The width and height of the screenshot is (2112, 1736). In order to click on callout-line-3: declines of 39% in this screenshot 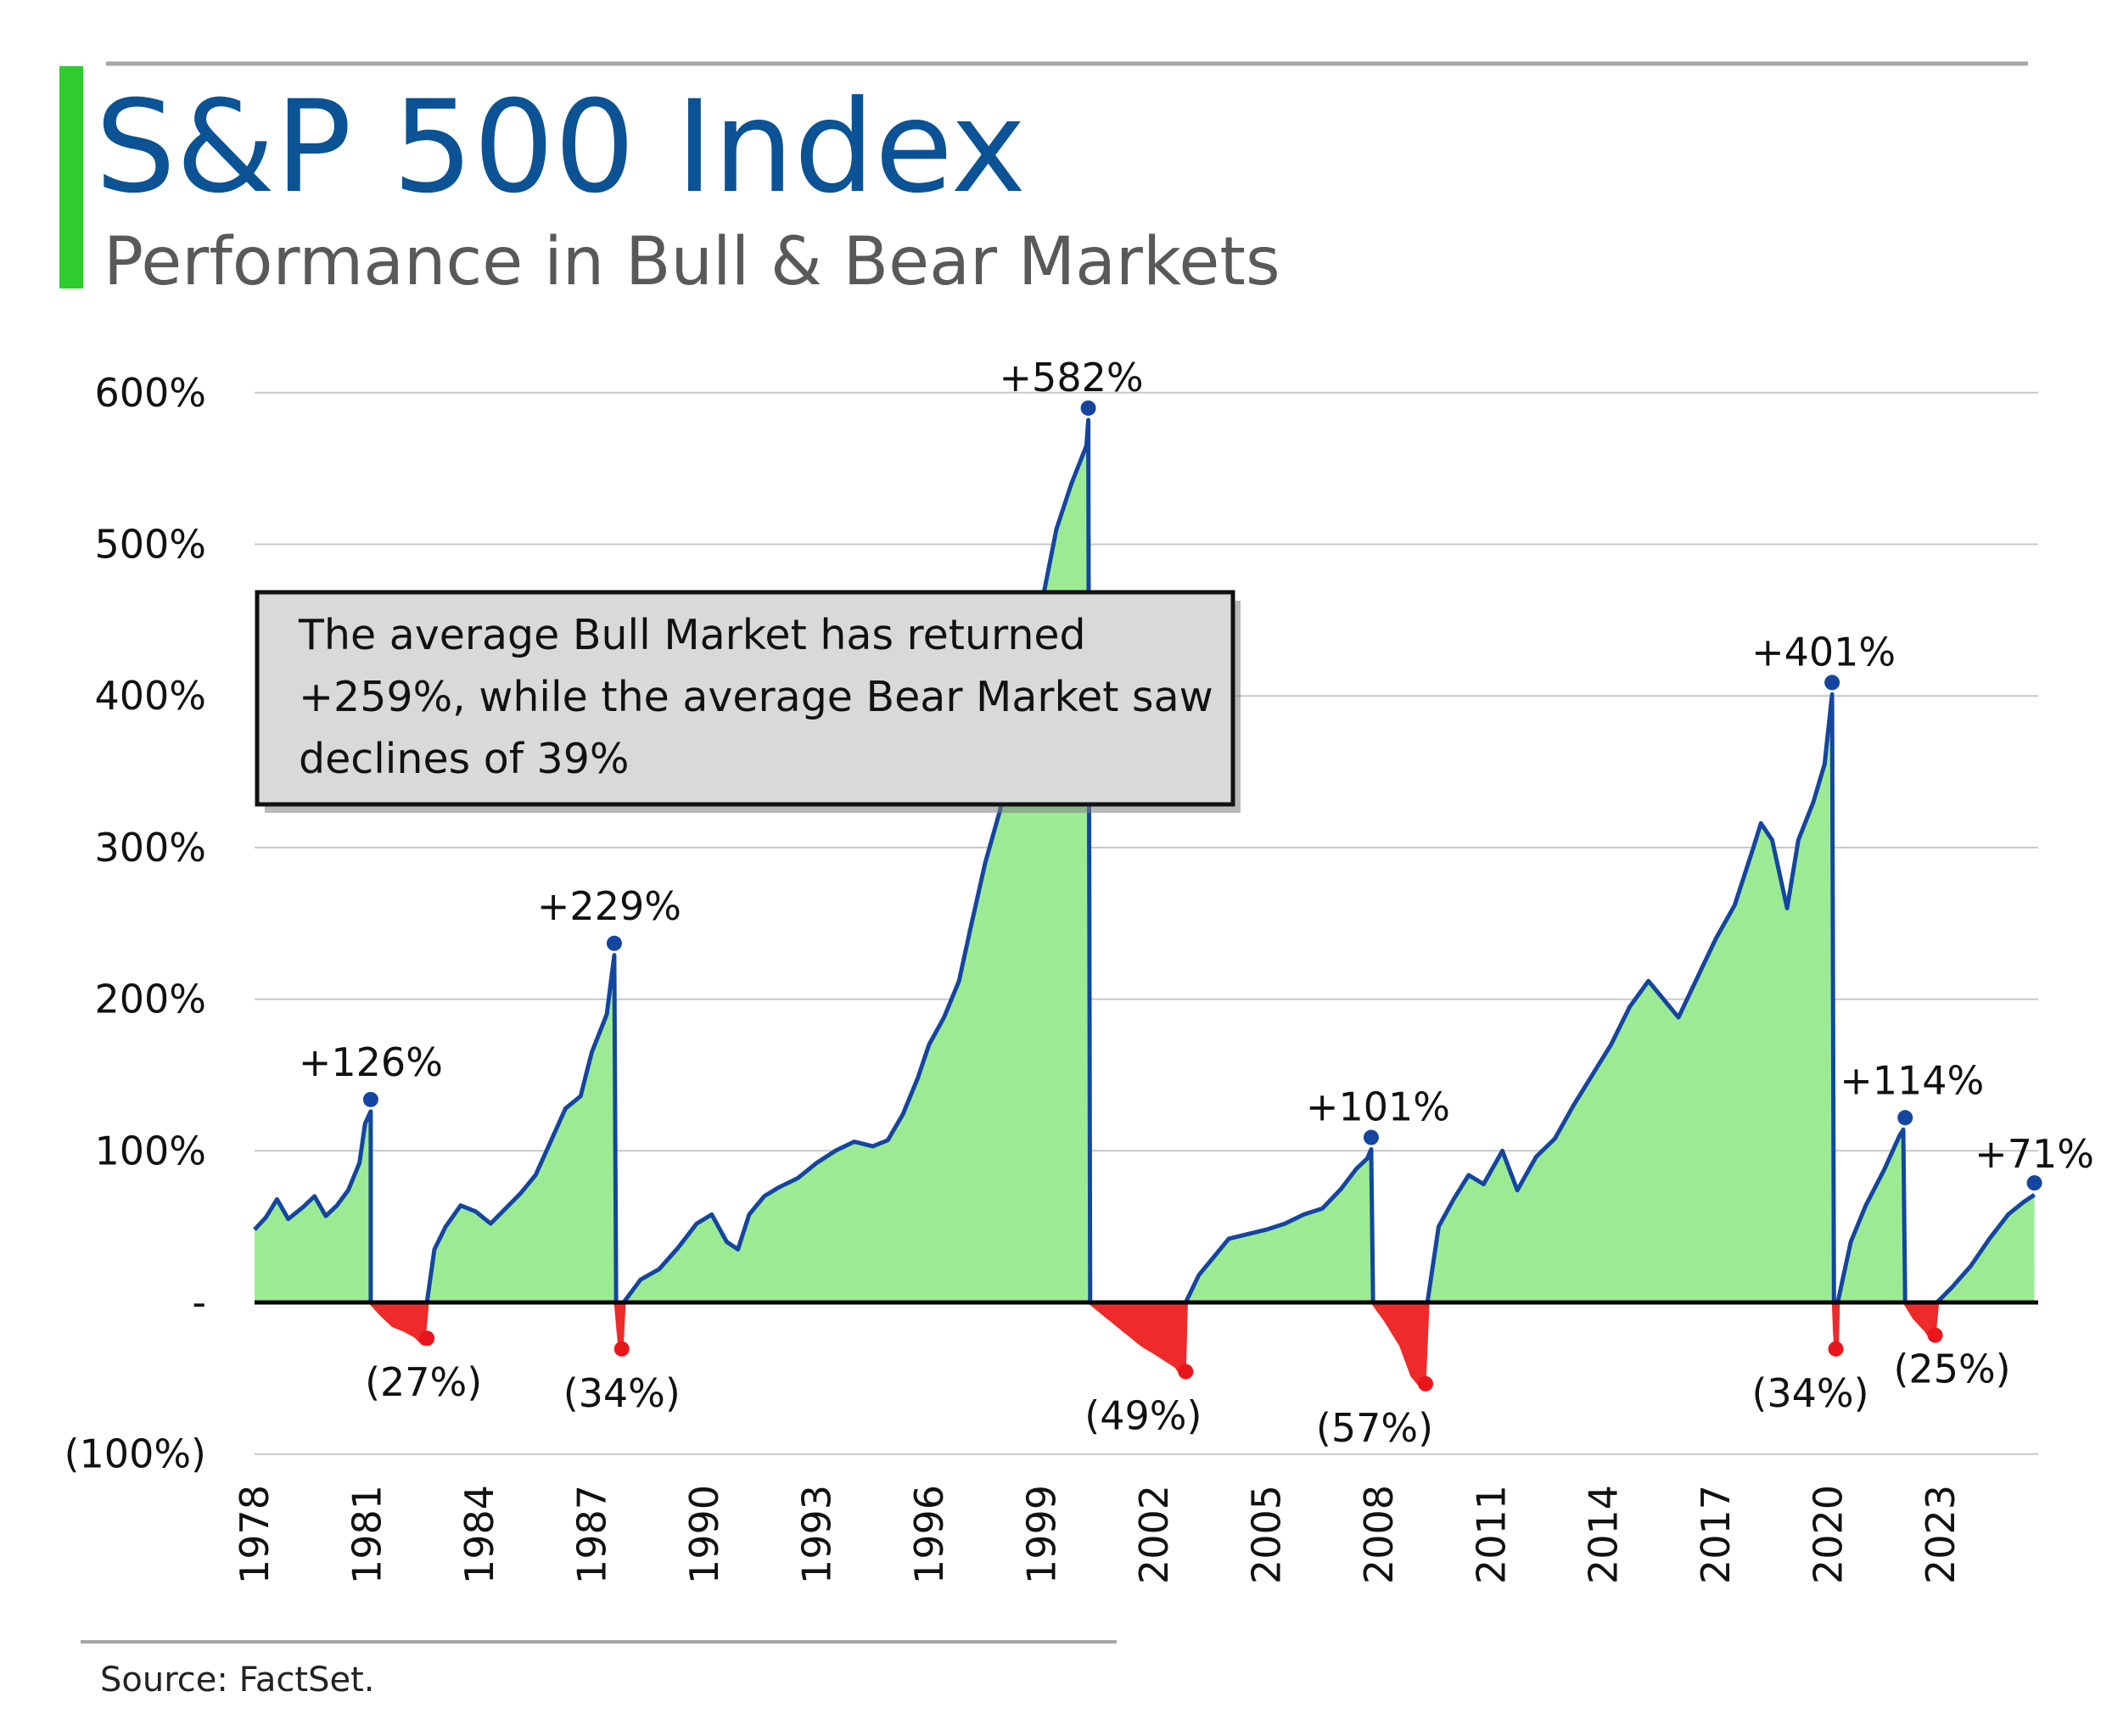, I will do `click(464, 759)`.